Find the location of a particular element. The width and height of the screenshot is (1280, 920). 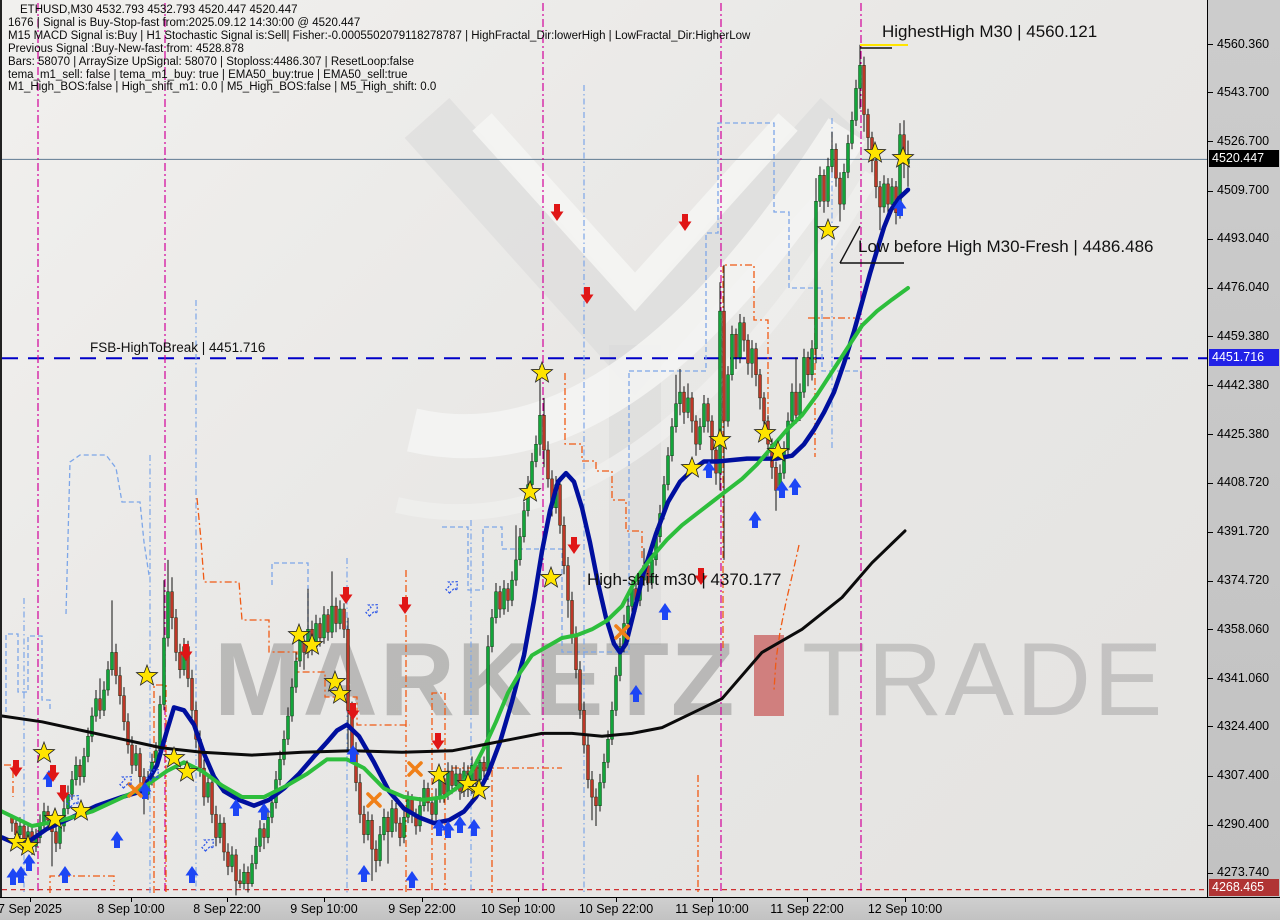

price-tick-label: 4374.720 is located at coordinates (1243, 580).